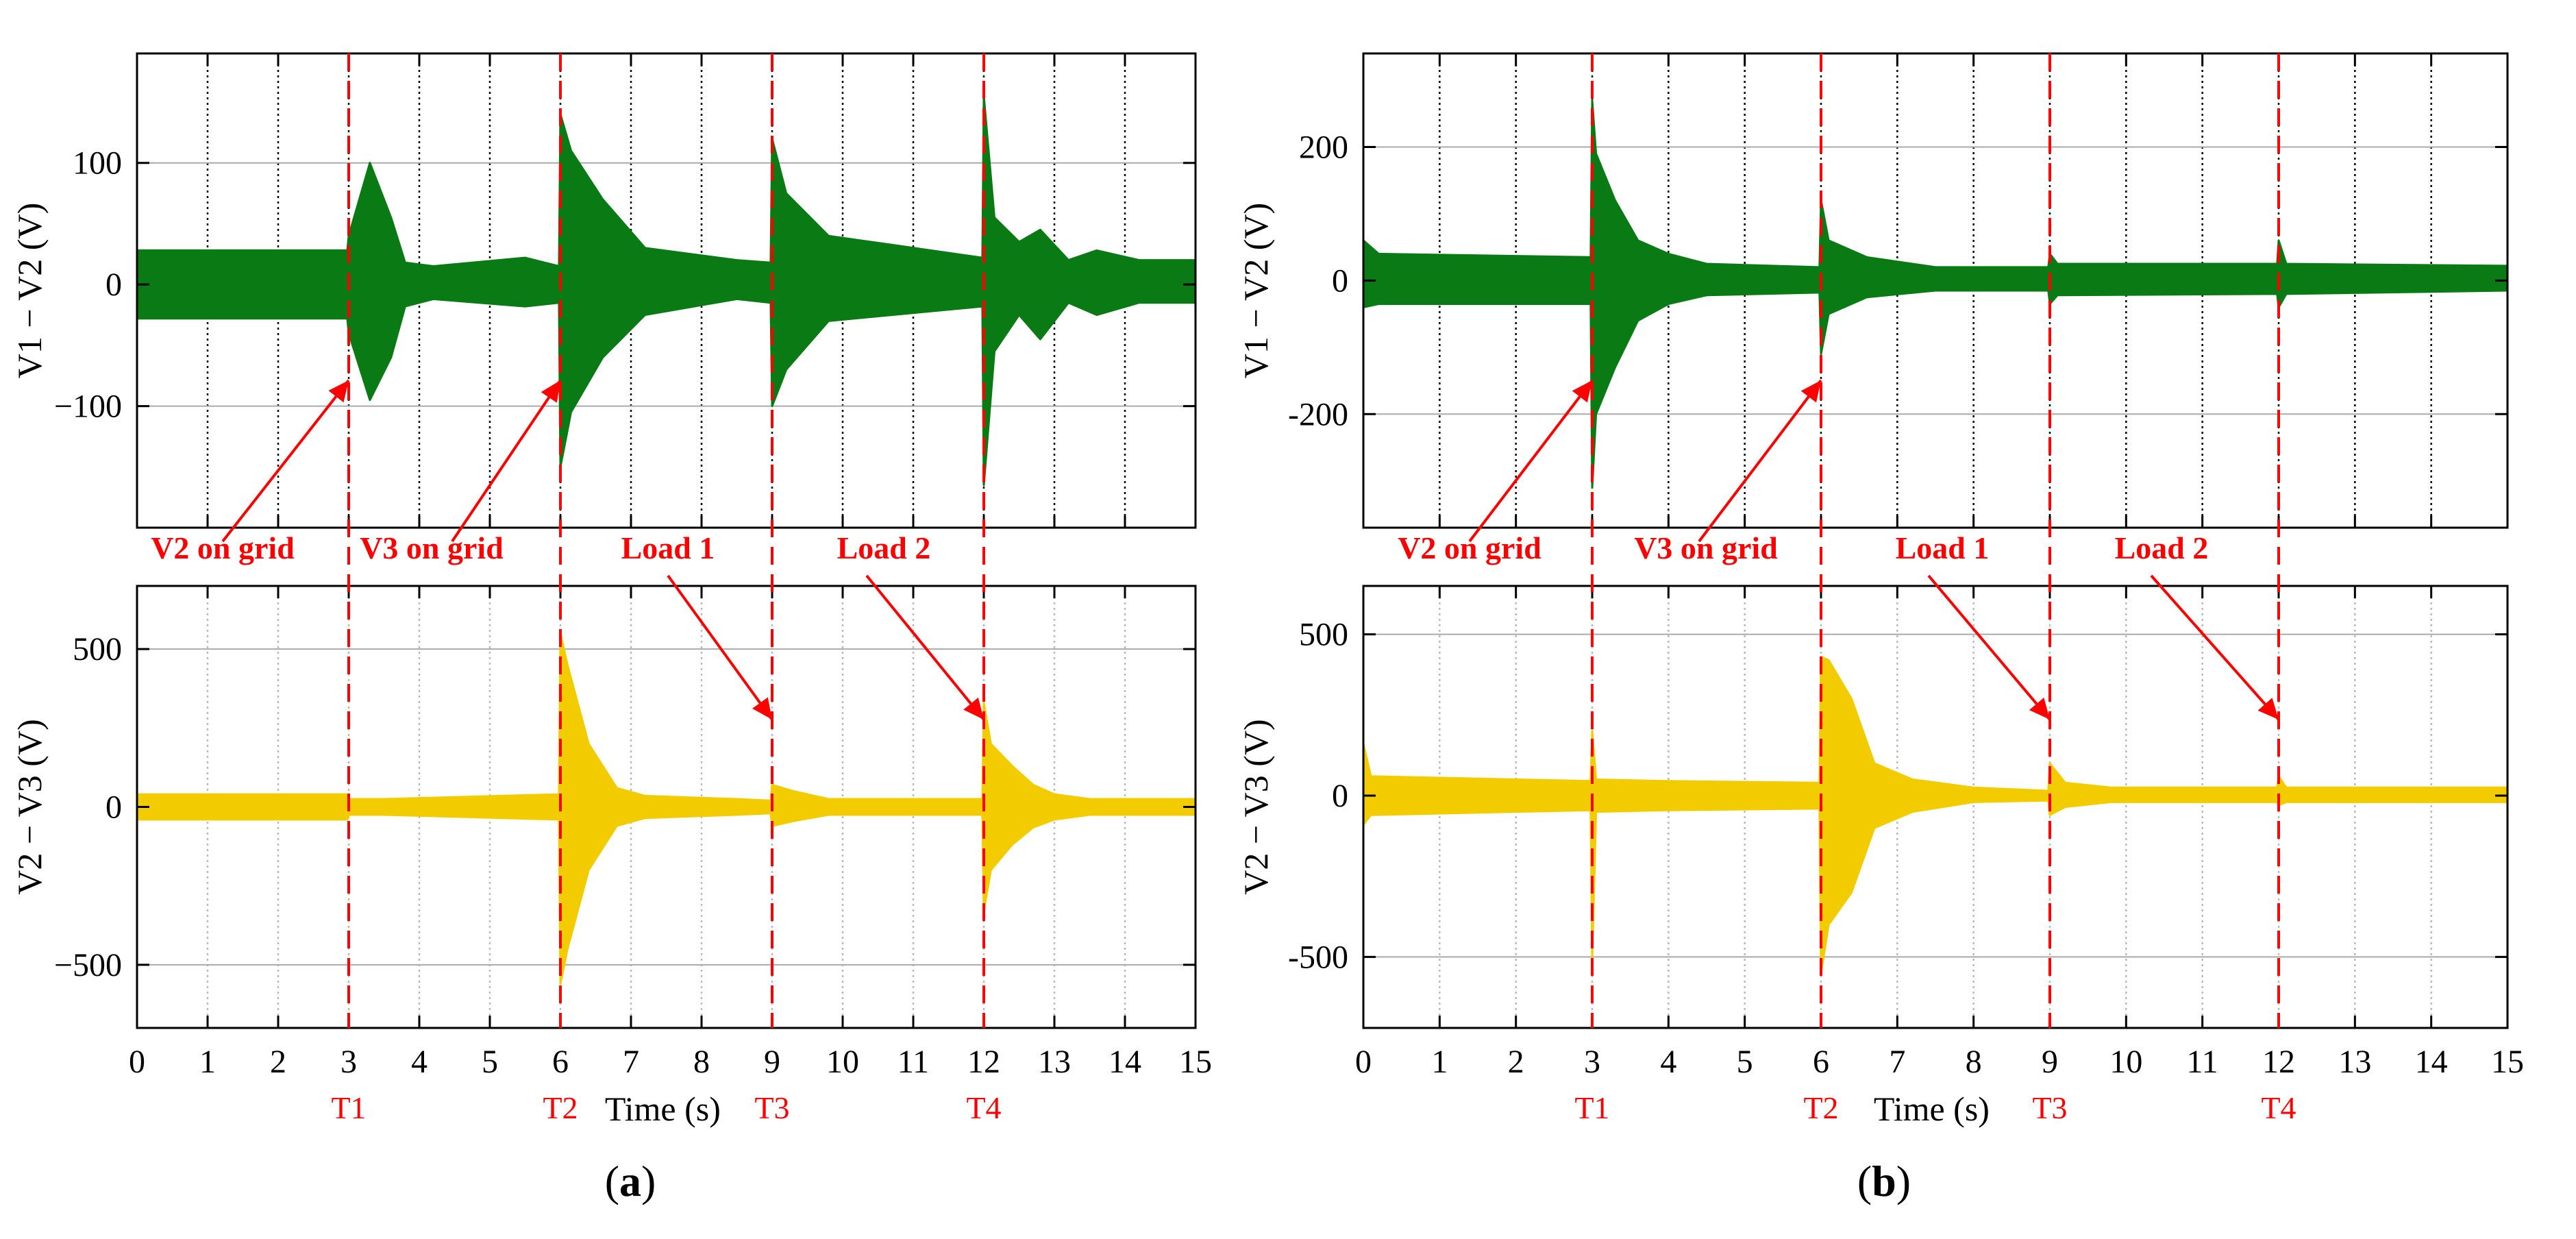 Image resolution: width=2576 pixels, height=1239 pixels. Describe the element at coordinates (97, 163) in the screenshot. I see `y-tick-label: 100` at that location.